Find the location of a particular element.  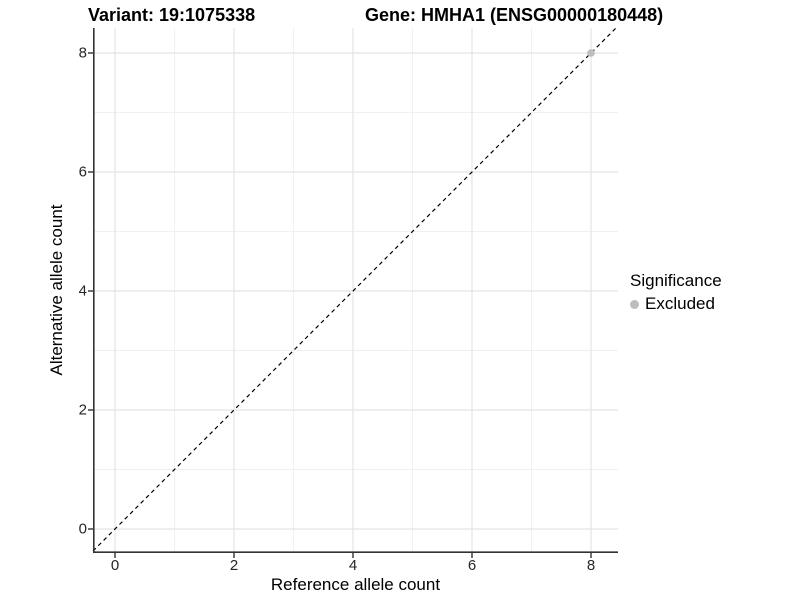

legend-item-excluded: Excluded is located at coordinates (712, 304).